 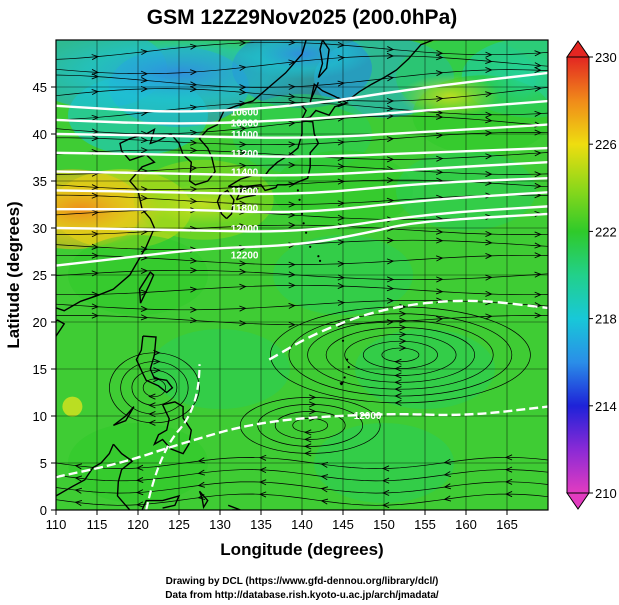 What do you see at coordinates (40, 181) in the screenshot?
I see `y-tick-label: 35` at bounding box center [40, 181].